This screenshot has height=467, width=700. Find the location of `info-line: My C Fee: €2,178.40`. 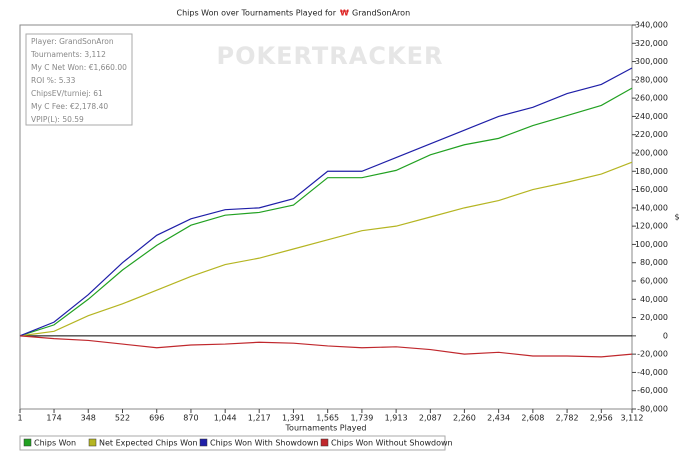

info-line: My C Fee: €2,178.40 is located at coordinates (69, 106).